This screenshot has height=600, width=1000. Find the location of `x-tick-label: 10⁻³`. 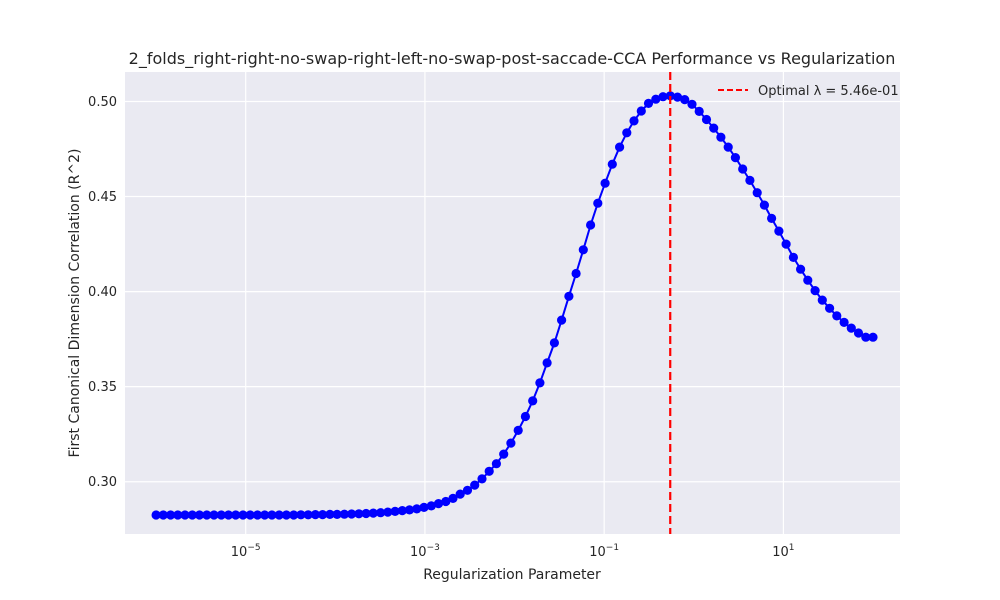

x-tick-label: 10⁻³ is located at coordinates (425, 551).